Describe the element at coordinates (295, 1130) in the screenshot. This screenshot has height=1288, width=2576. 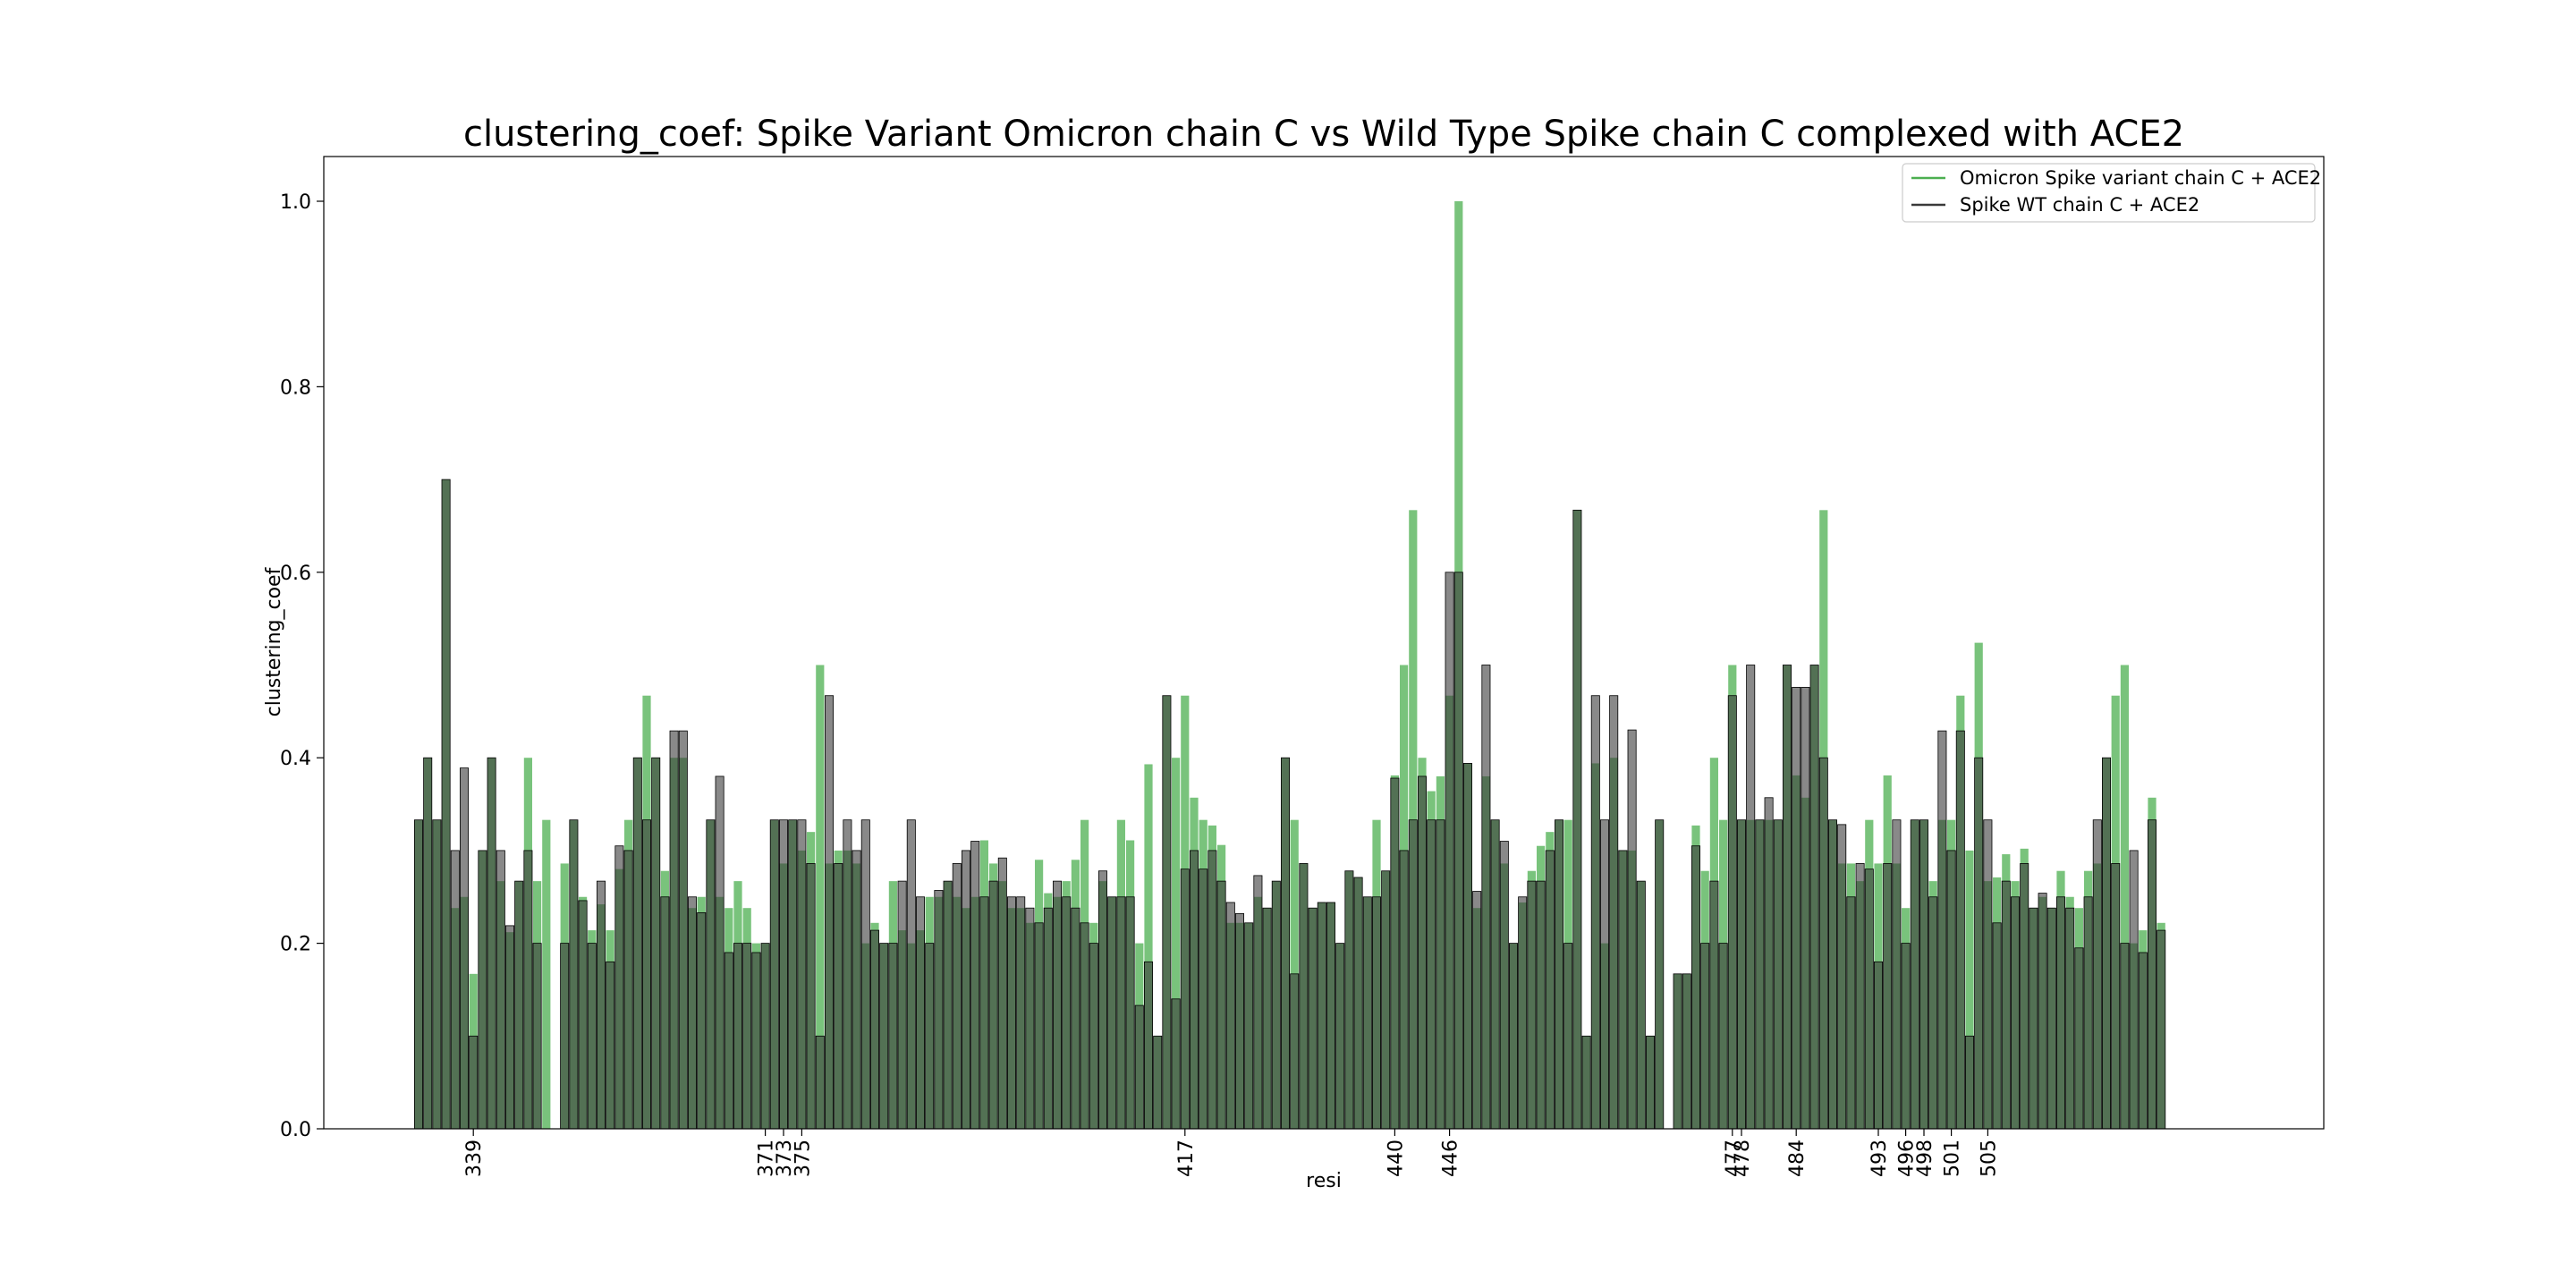
I see `y-tick-label: 0.0` at that location.